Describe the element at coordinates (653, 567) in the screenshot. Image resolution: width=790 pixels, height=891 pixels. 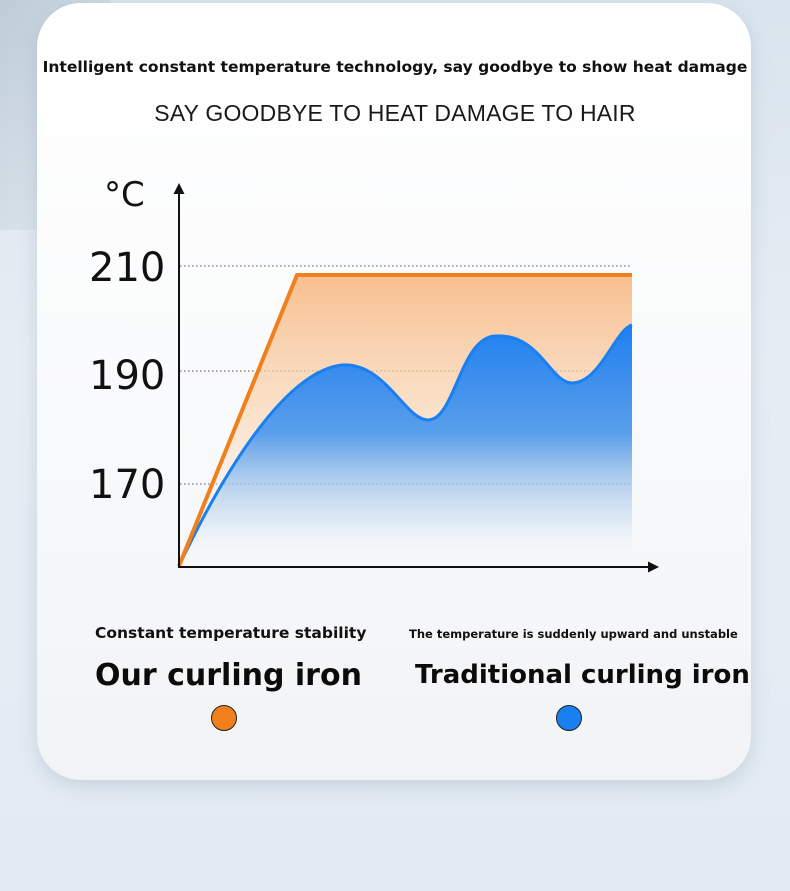
I see `x-axis-arrow` at that location.